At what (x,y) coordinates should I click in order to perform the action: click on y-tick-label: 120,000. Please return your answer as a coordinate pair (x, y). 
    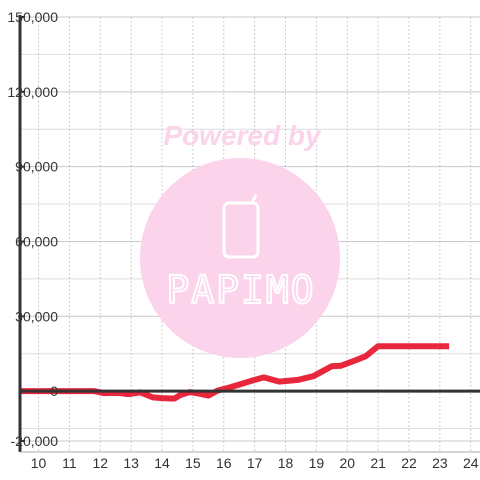
    Looking at the image, I should click on (32, 92).